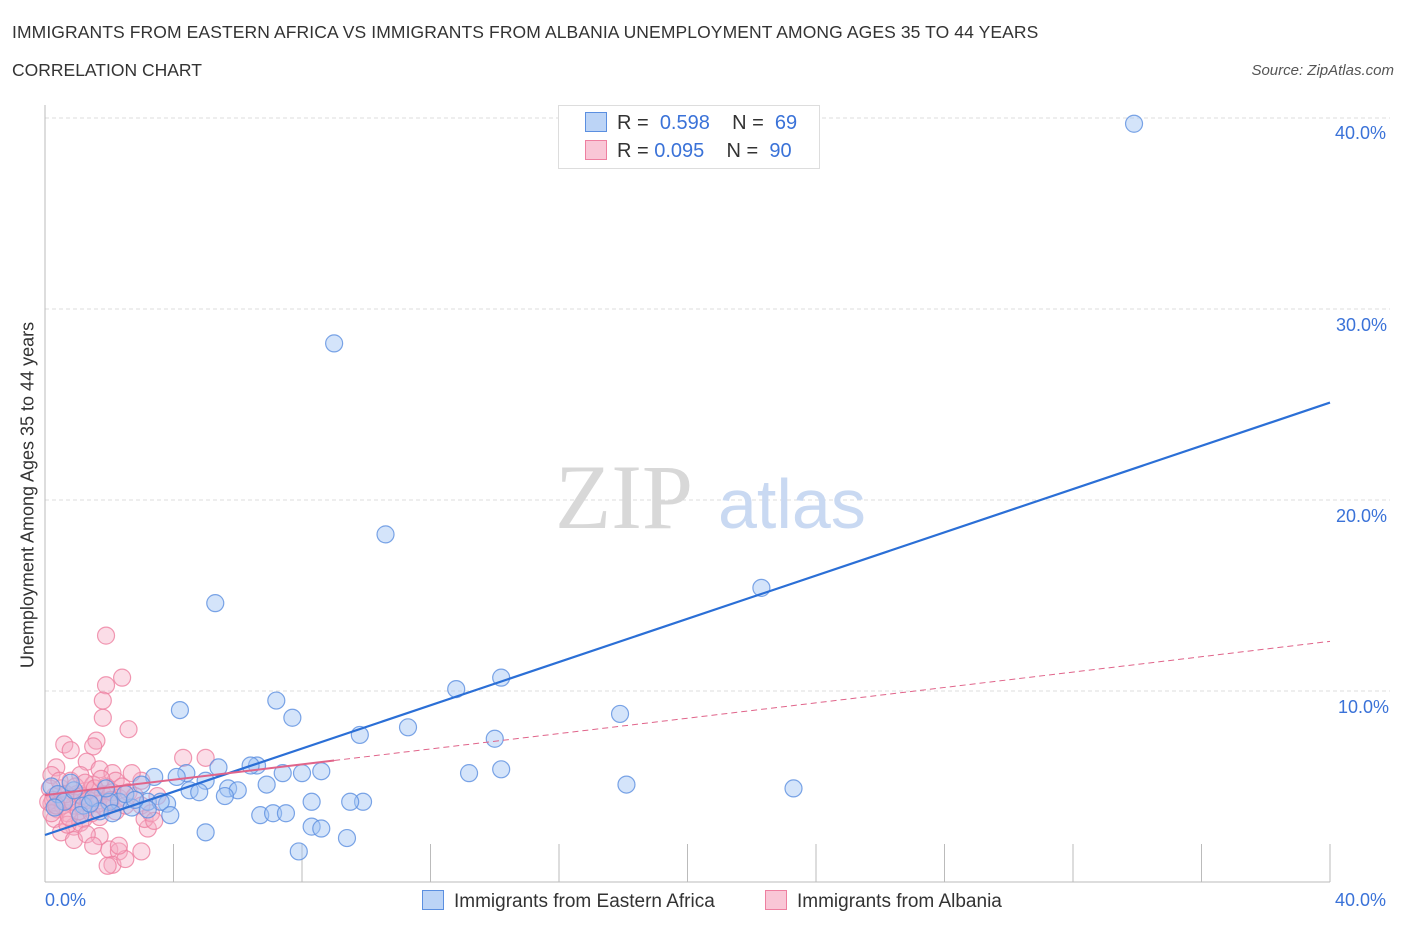 The width and height of the screenshot is (1406, 930). What do you see at coordinates (1322, 70) in the screenshot?
I see `source-label: Source: ZipAtlas.com` at bounding box center [1322, 70].